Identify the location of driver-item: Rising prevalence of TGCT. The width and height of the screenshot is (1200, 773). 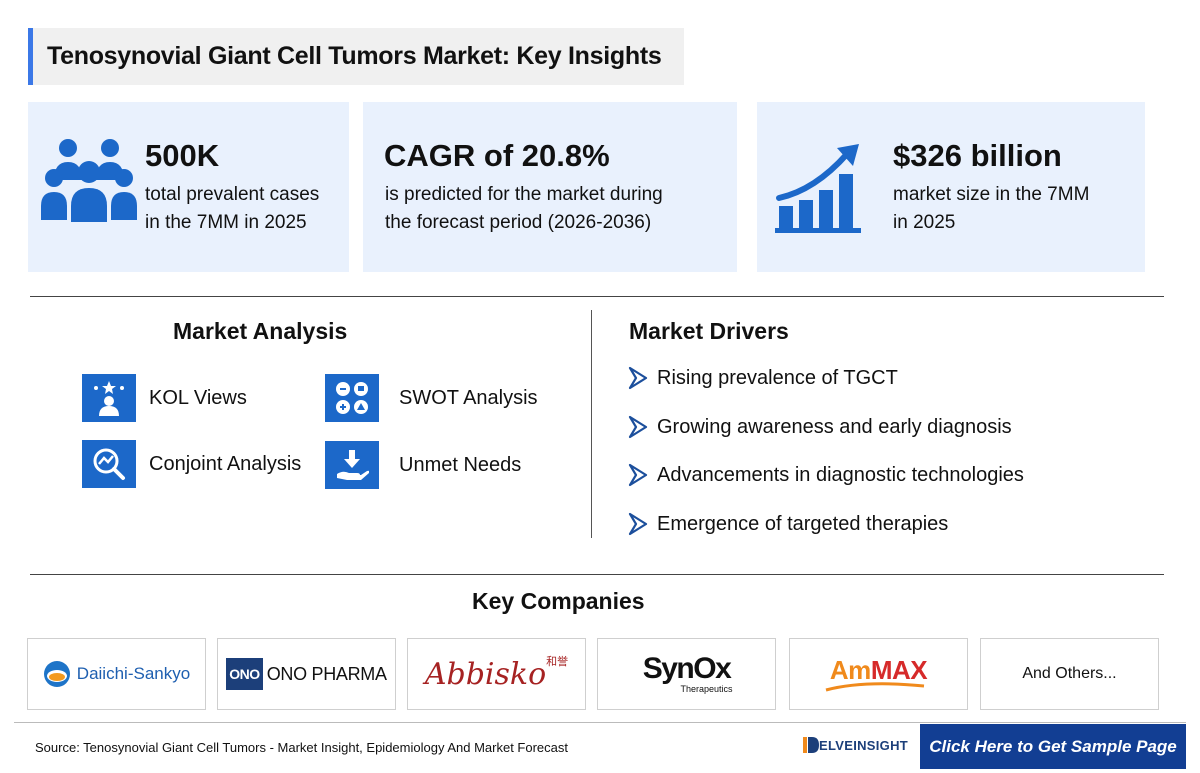
(762, 378).